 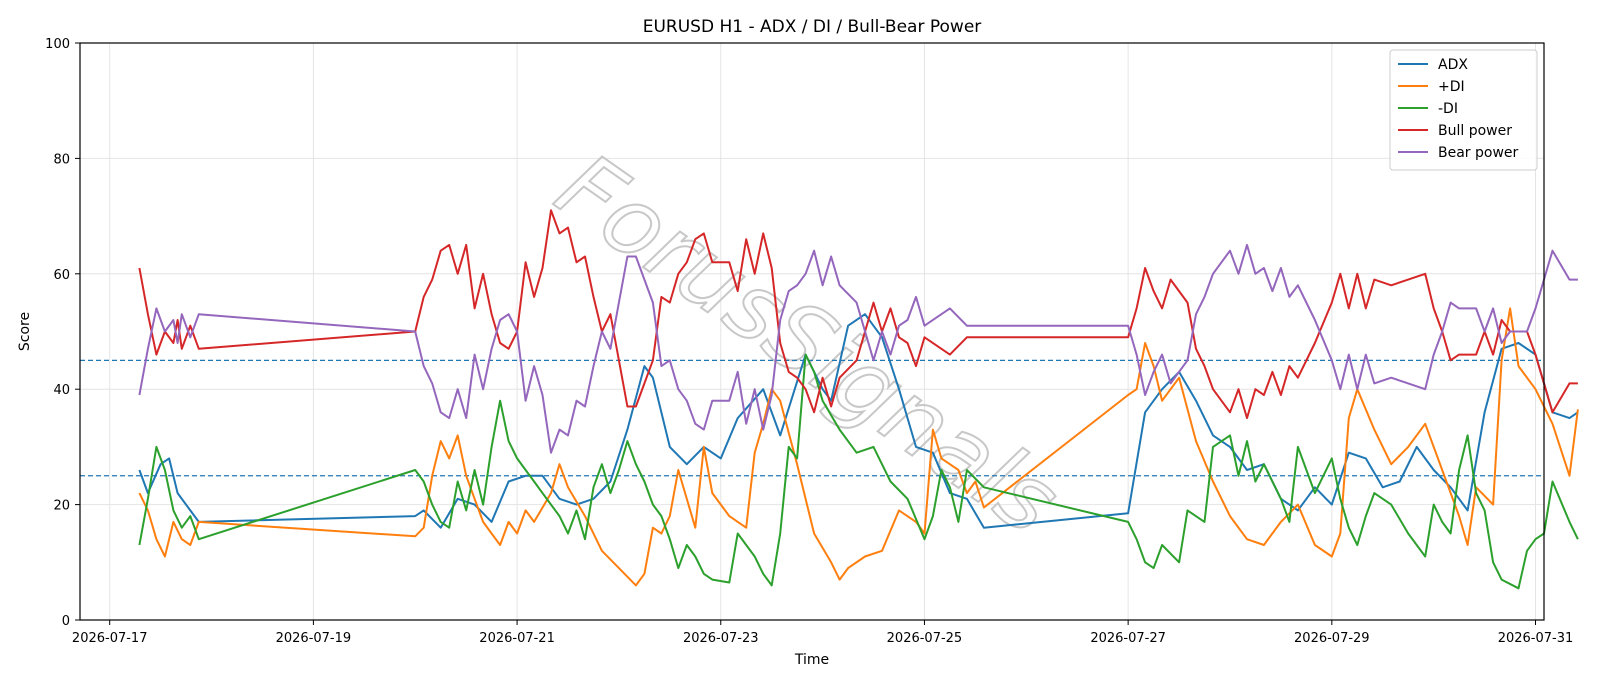 What do you see at coordinates (25, 331) in the screenshot?
I see `y-axis-label: Score` at bounding box center [25, 331].